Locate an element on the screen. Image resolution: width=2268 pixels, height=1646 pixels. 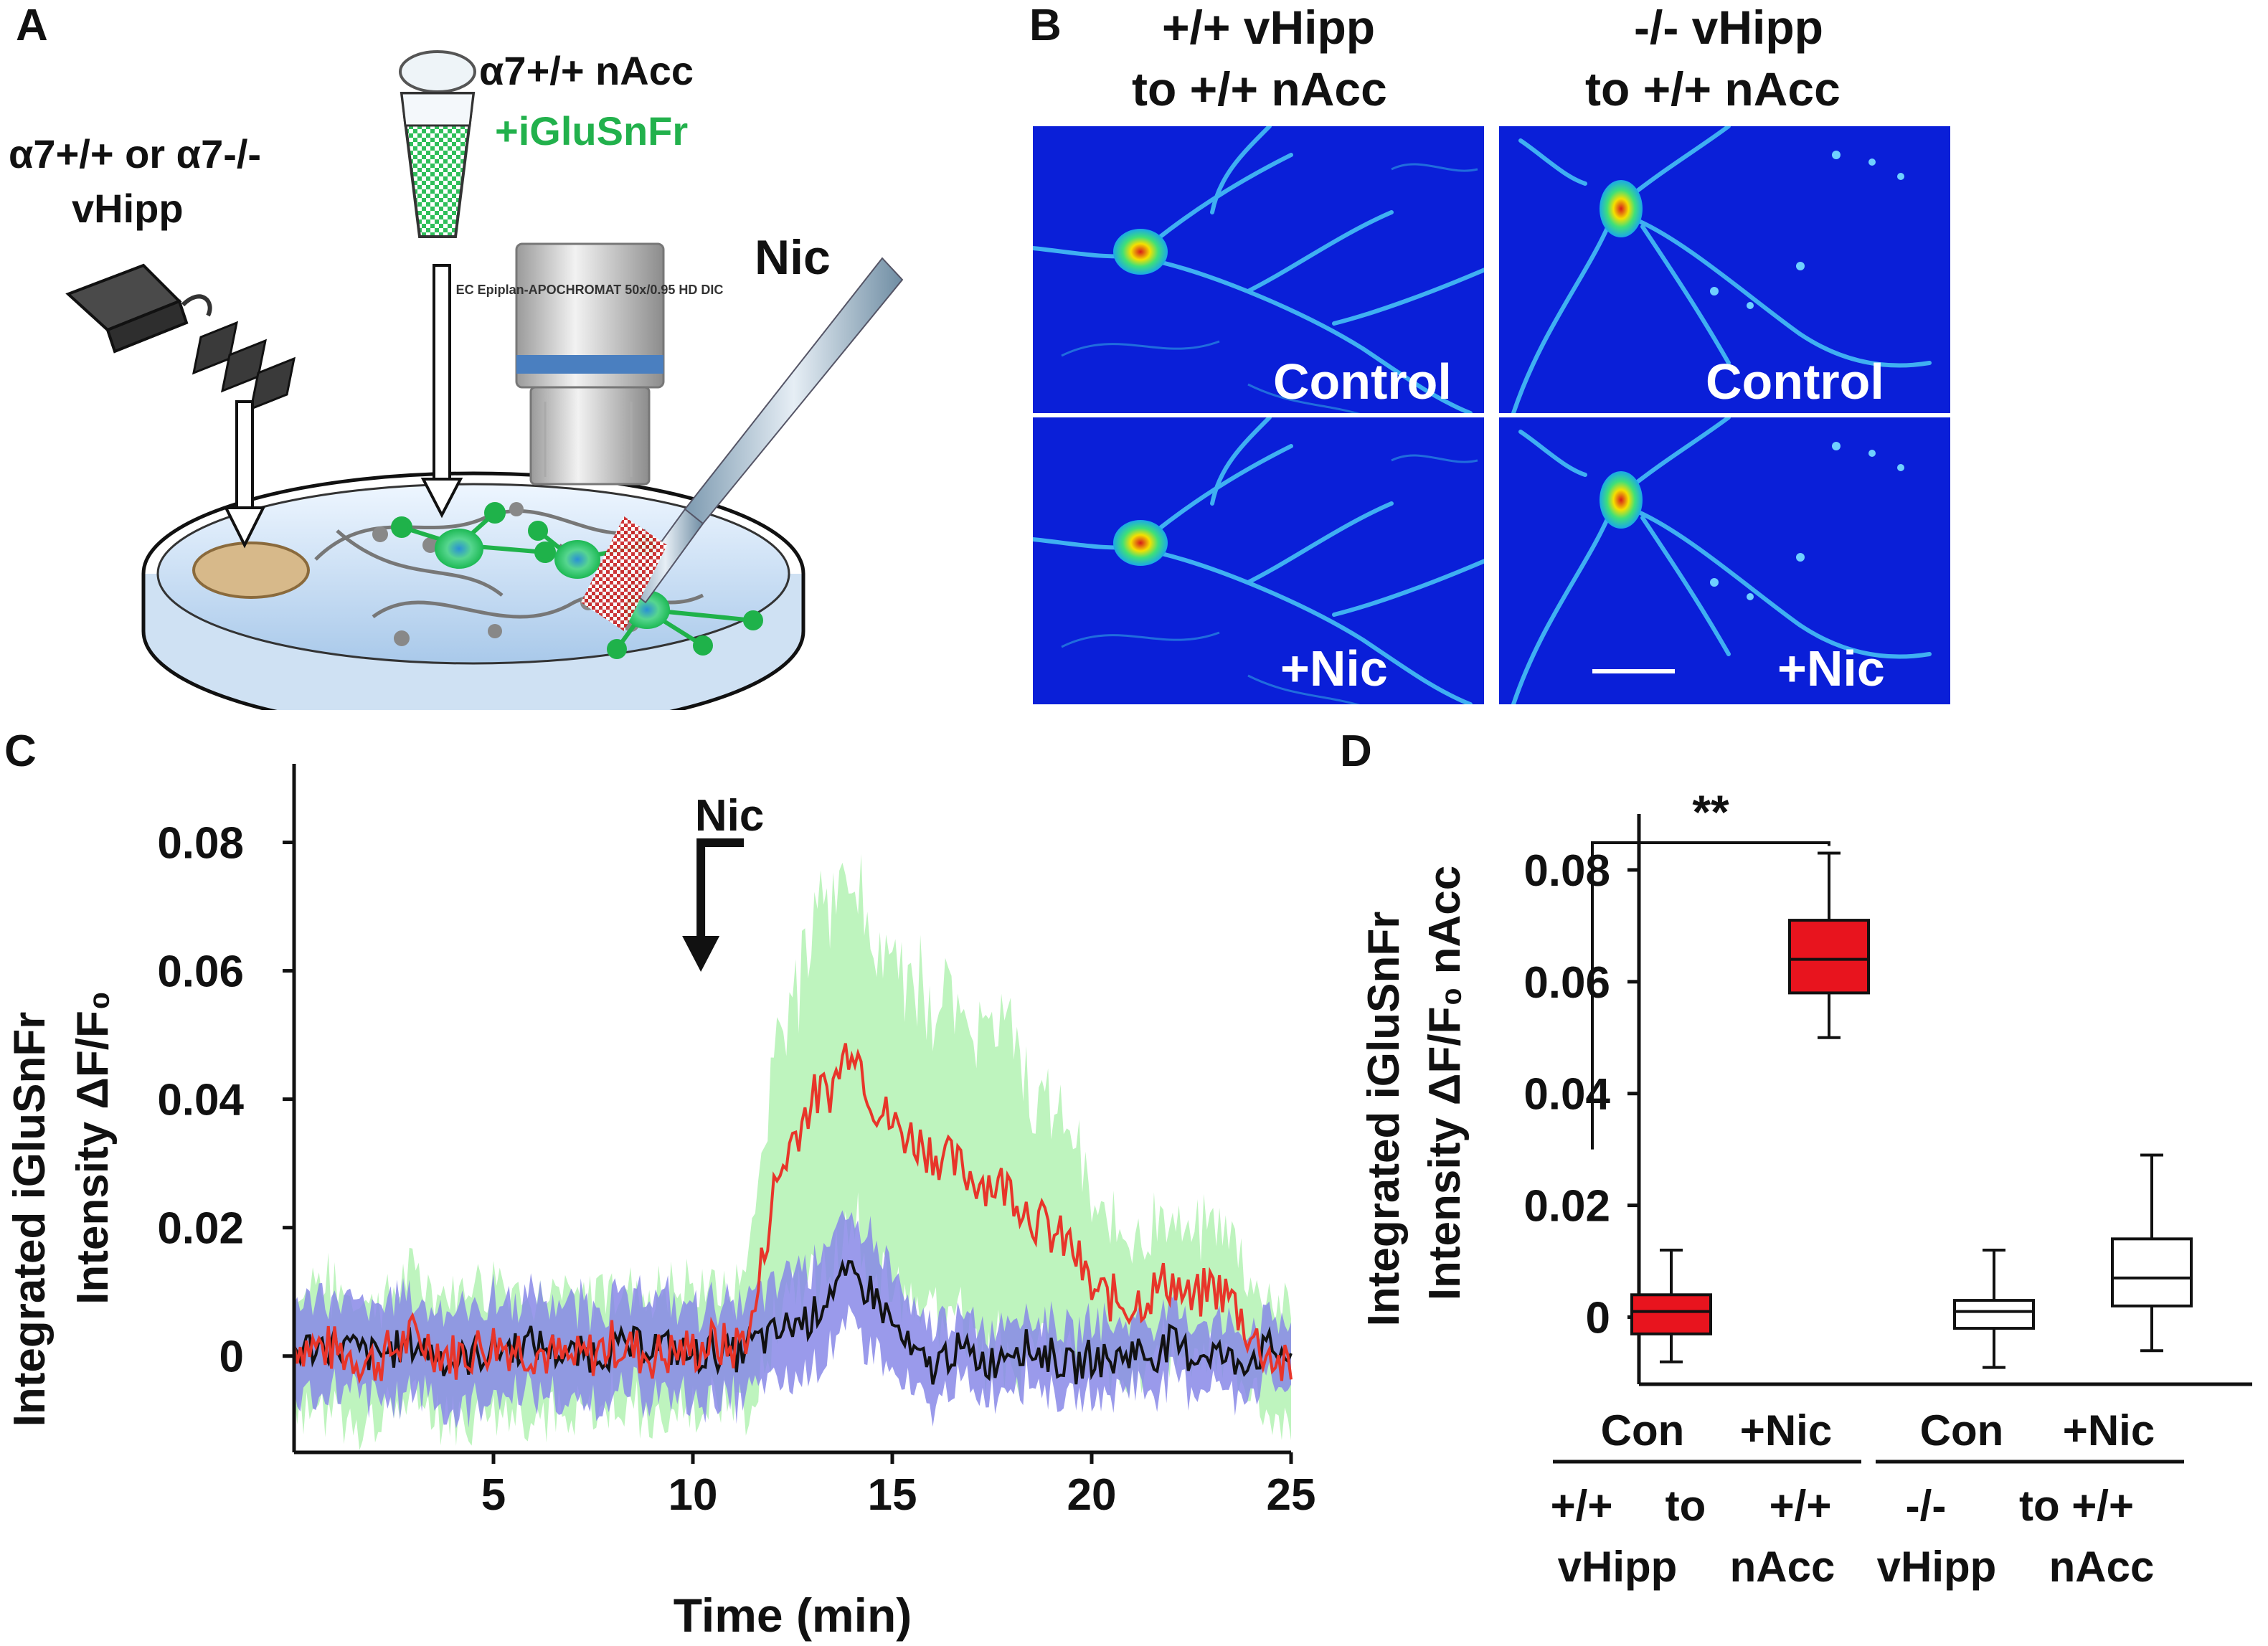
panel-b-col2-title-l1: -/- vHipp is located at coordinates (1728, 27).